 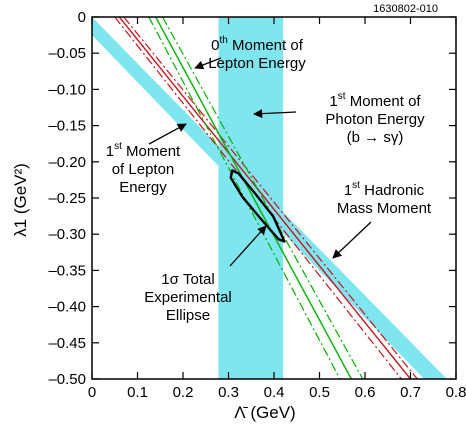 I want to click on svg-text: Photon Energy, so click(x=375, y=119).